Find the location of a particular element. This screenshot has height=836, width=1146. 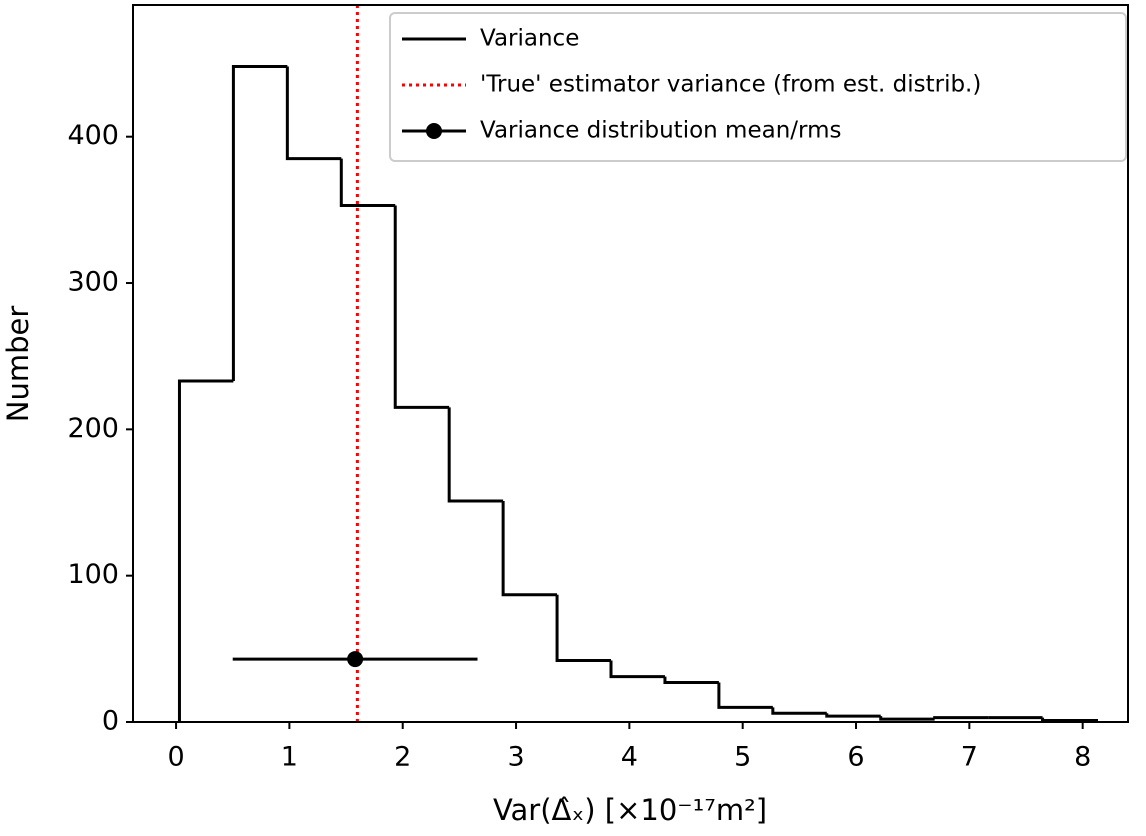

x-tick-label: 1 is located at coordinates (289, 757).